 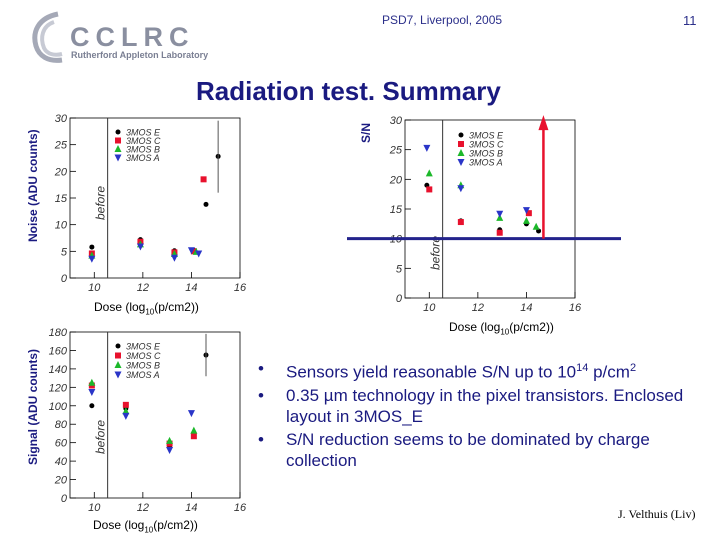 What do you see at coordinates (348, 91) in the screenshot?
I see `slide-title: Radiation test. Summary` at bounding box center [348, 91].